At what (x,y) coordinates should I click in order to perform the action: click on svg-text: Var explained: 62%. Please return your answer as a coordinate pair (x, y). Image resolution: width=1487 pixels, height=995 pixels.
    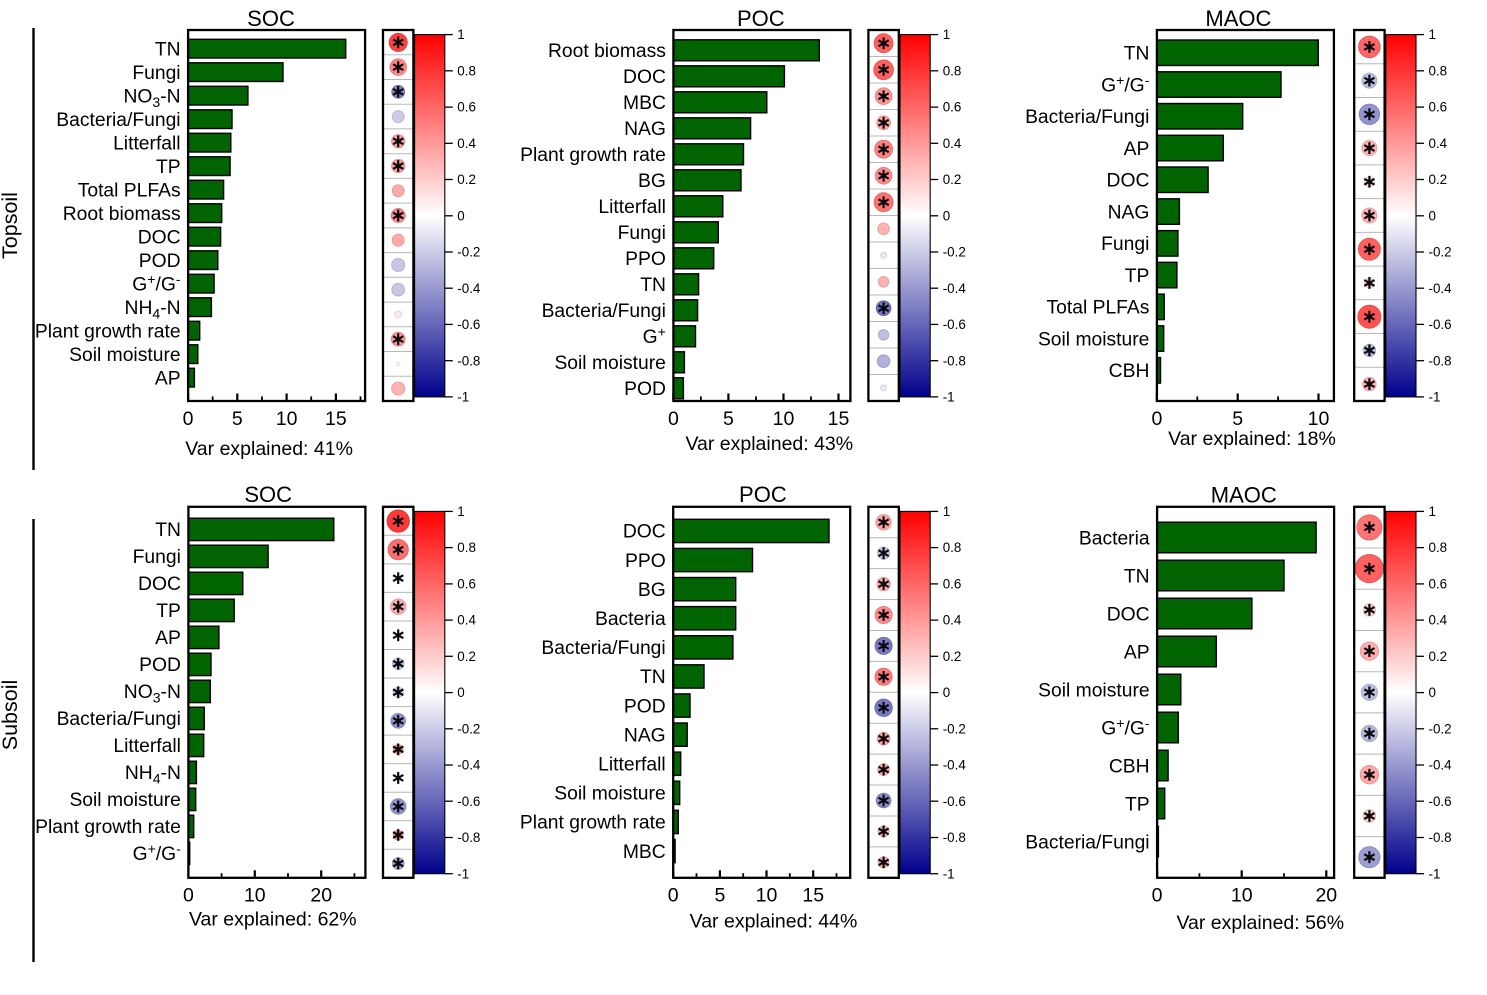
    Looking at the image, I should click on (273, 920).